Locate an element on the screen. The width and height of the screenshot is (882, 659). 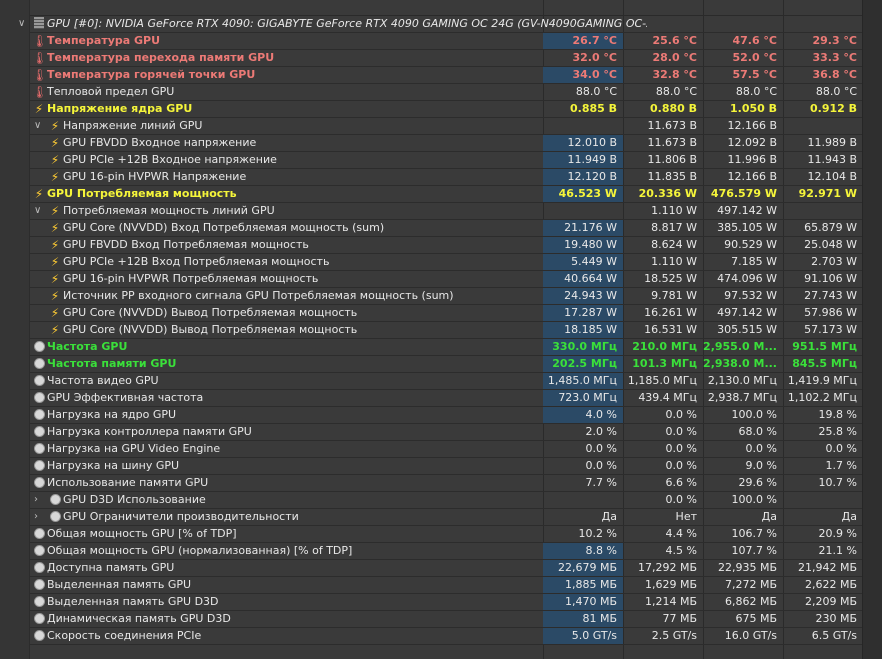
value-maximum: 497.142 W is located at coordinates (747, 210).